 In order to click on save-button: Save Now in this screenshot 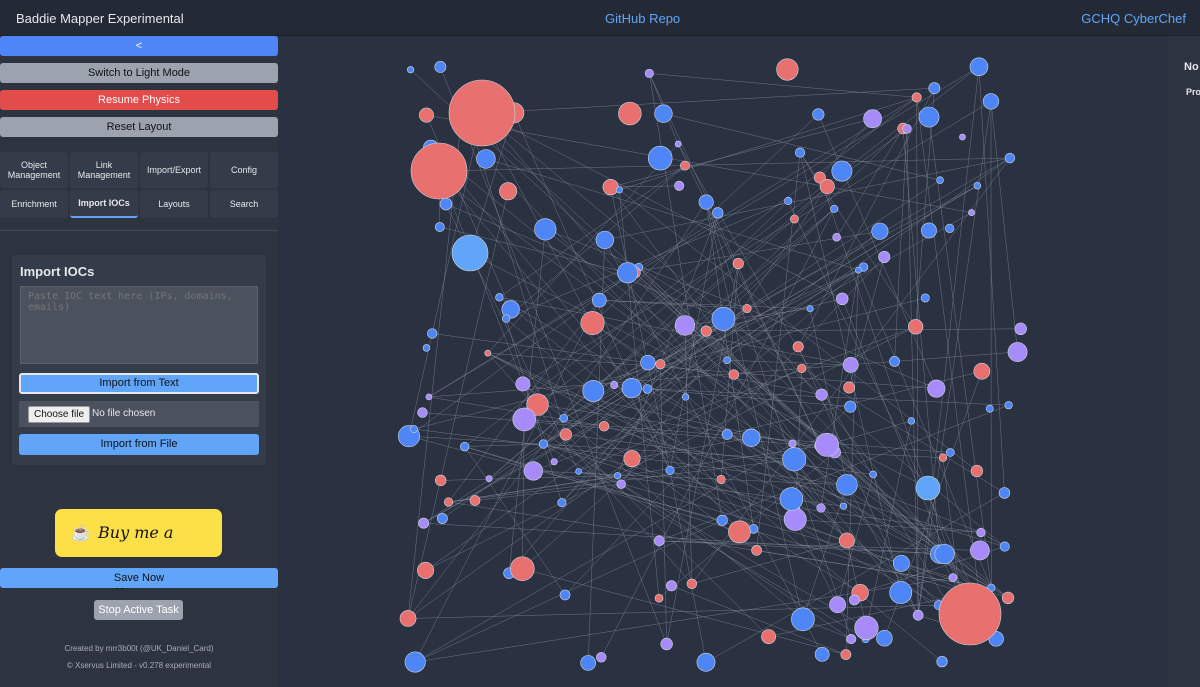, I will do `click(139, 578)`.